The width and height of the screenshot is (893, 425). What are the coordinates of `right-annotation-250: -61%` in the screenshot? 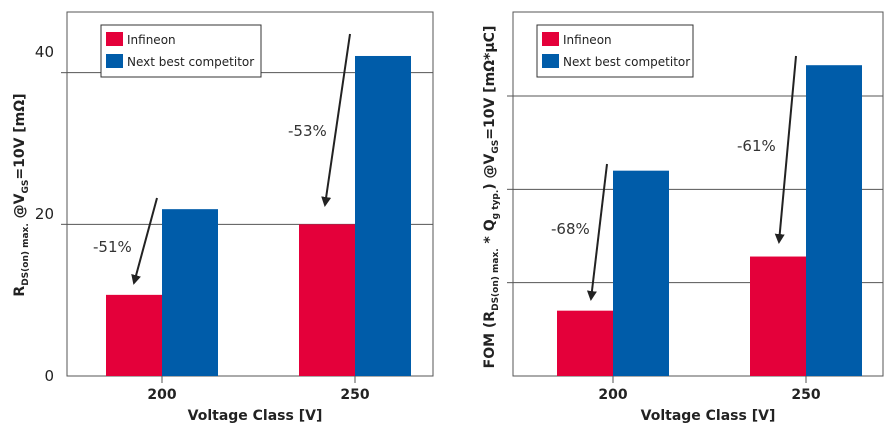 It's located at (756, 146).